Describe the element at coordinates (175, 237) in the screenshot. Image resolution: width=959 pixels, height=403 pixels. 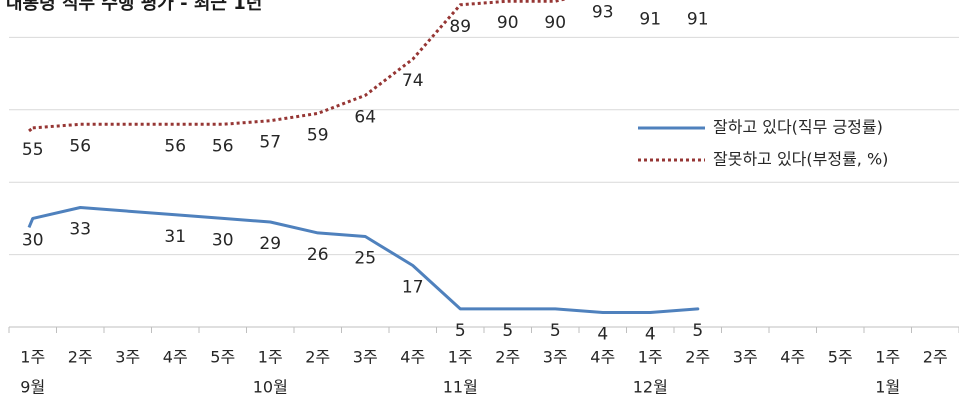
I see `data-label: 31` at that location.